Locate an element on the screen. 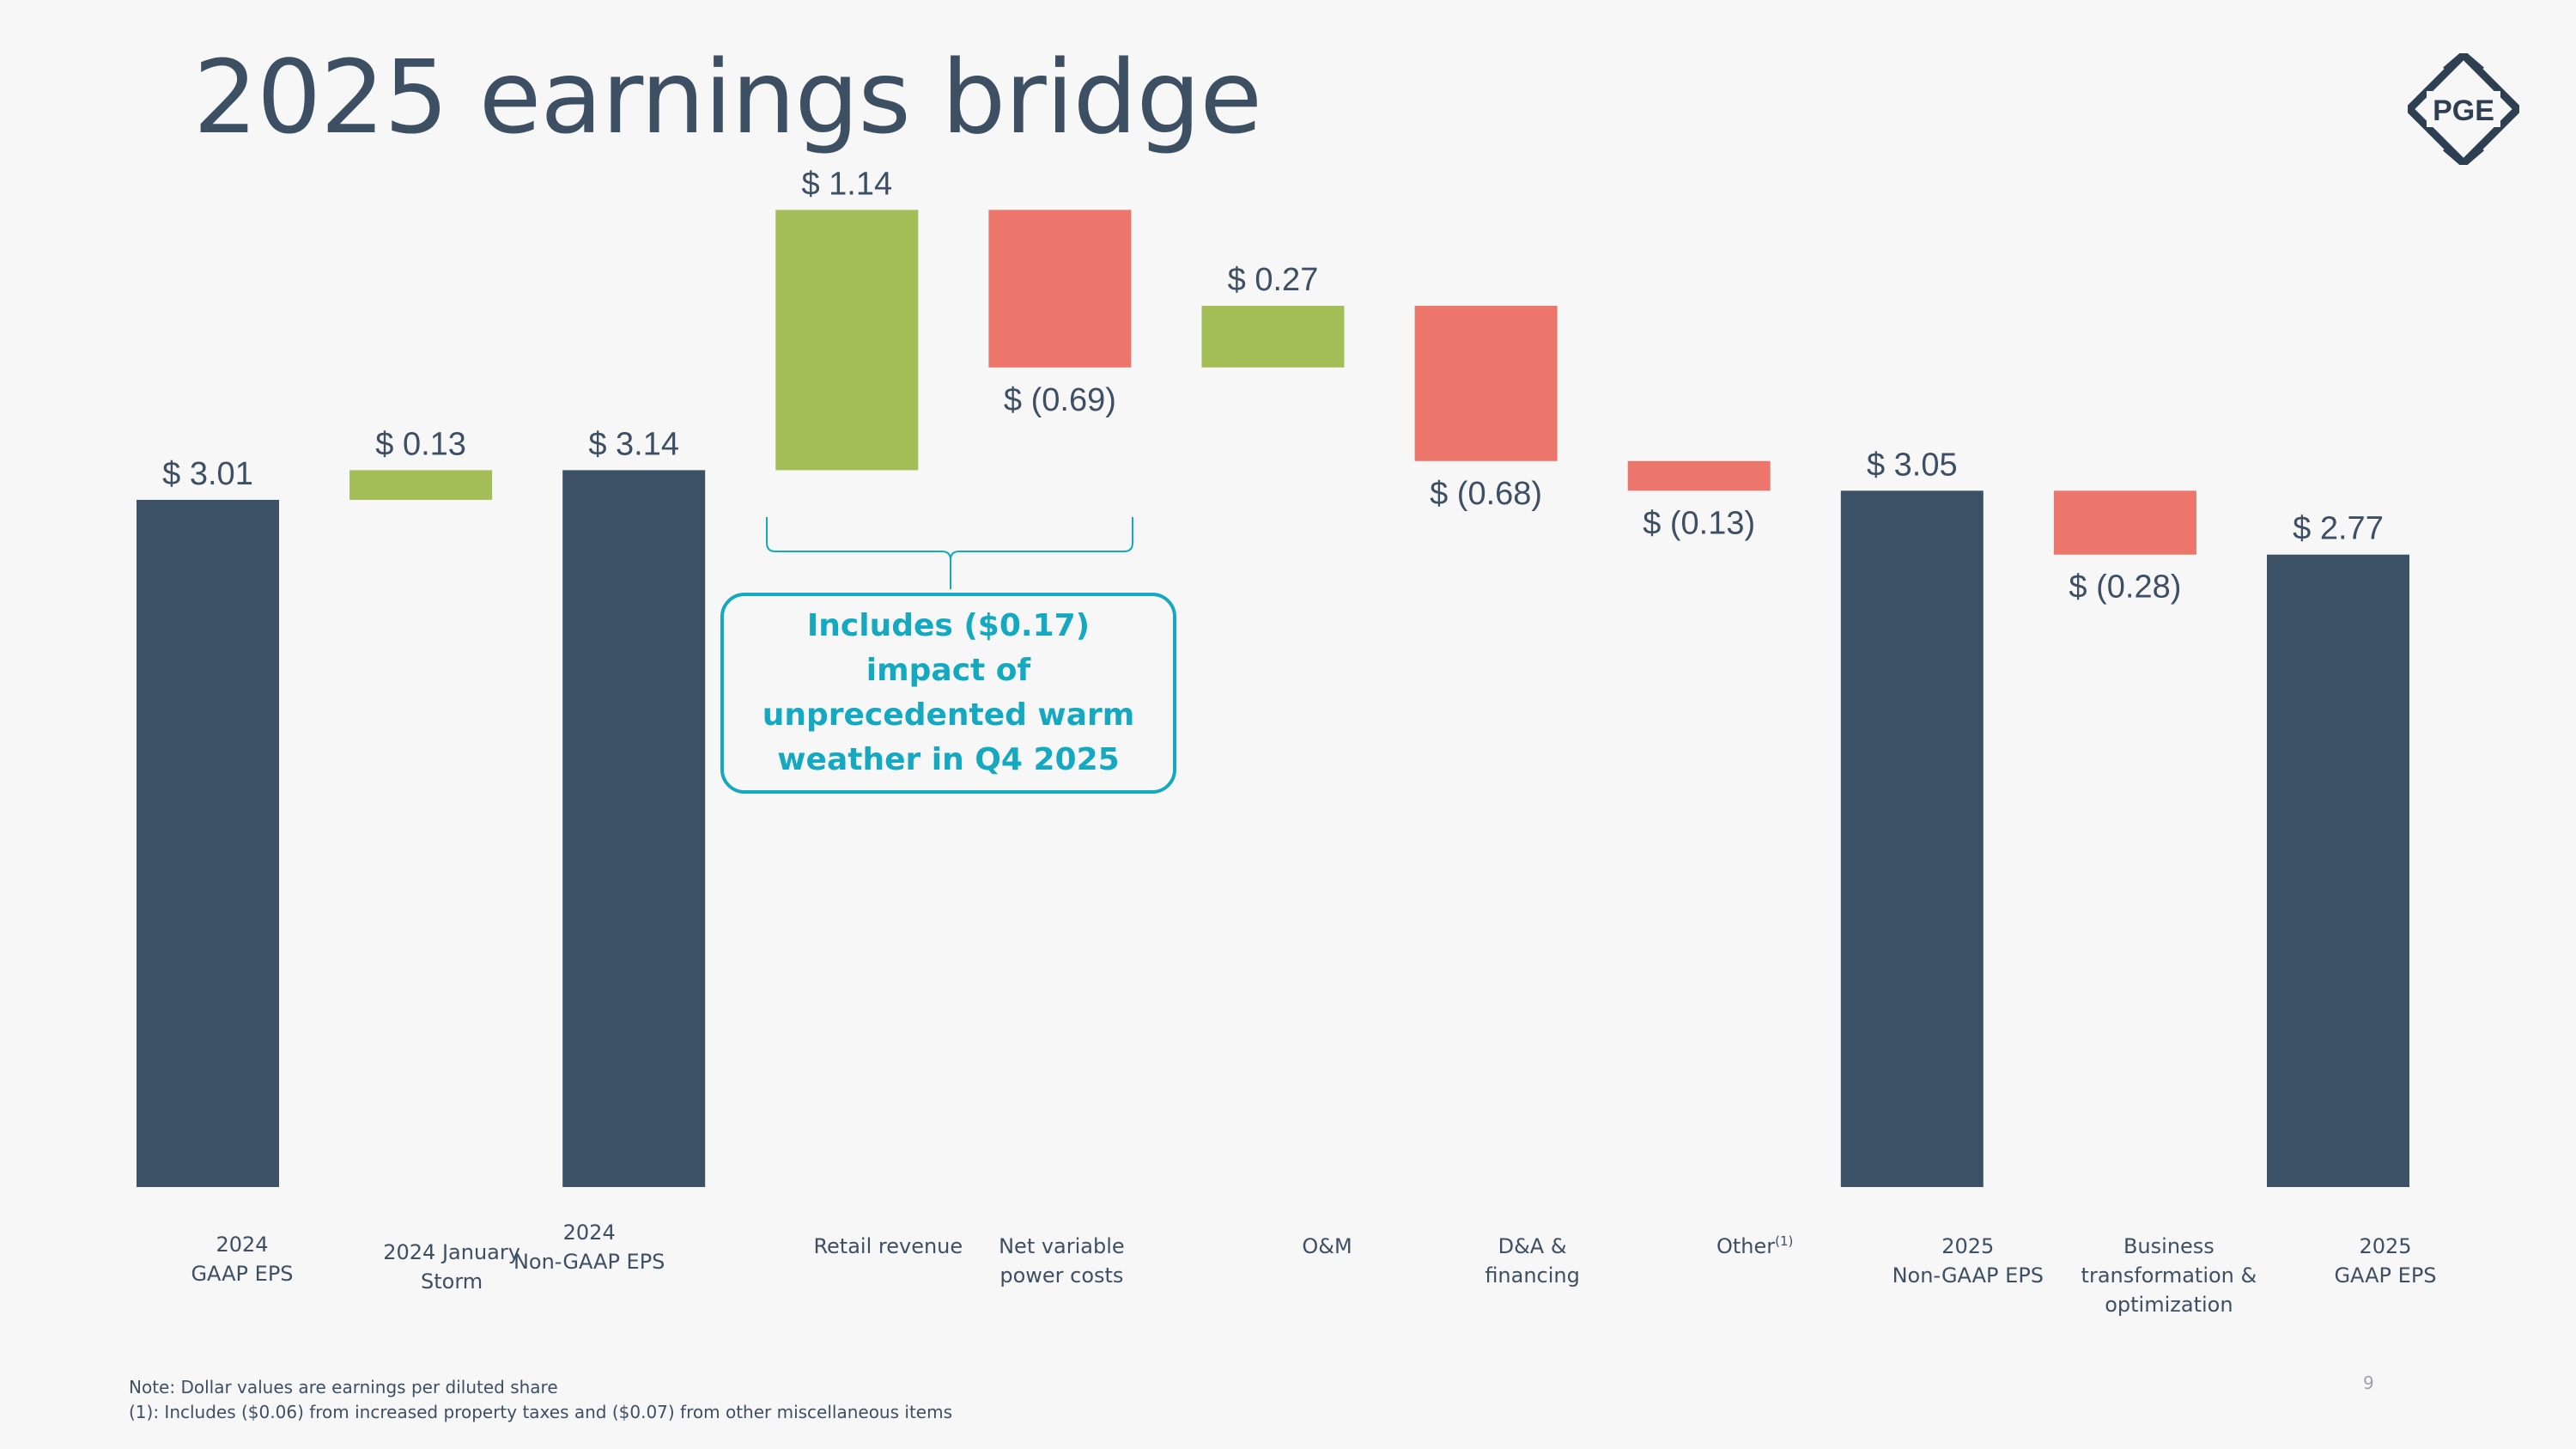 This screenshot has height=1449, width=2576. category-label: Retail revenue is located at coordinates (888, 1246).